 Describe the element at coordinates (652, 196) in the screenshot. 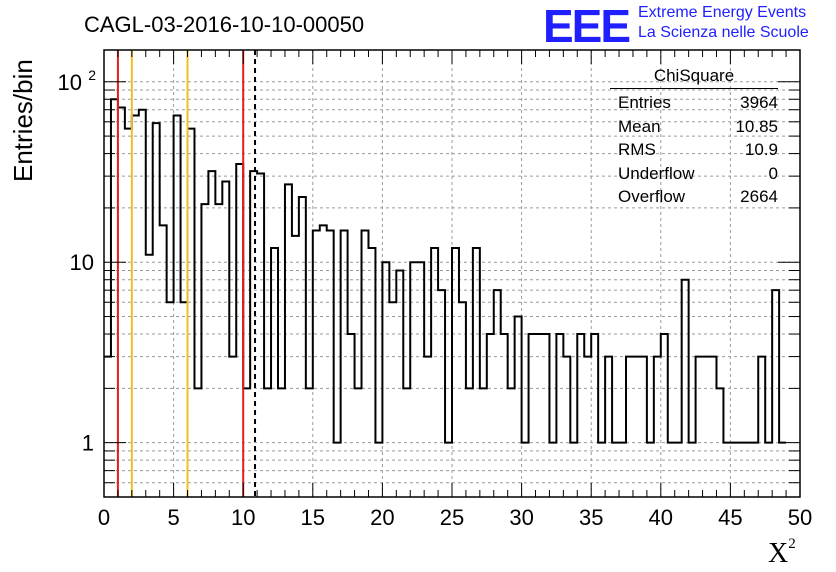

I see `stats-label: Overflow` at that location.